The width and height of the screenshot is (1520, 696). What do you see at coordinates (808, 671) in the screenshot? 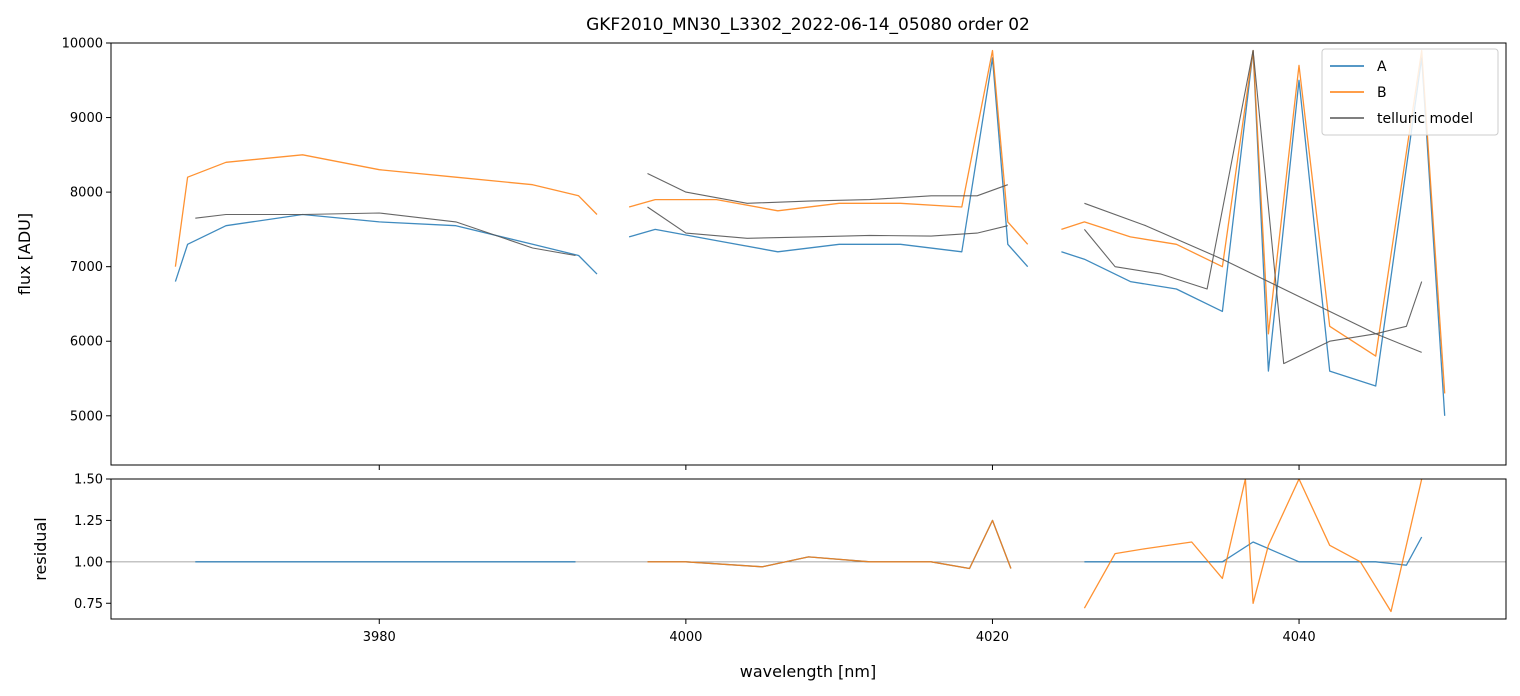
I see `x-axis-label: wavelength [nm]` at bounding box center [808, 671].